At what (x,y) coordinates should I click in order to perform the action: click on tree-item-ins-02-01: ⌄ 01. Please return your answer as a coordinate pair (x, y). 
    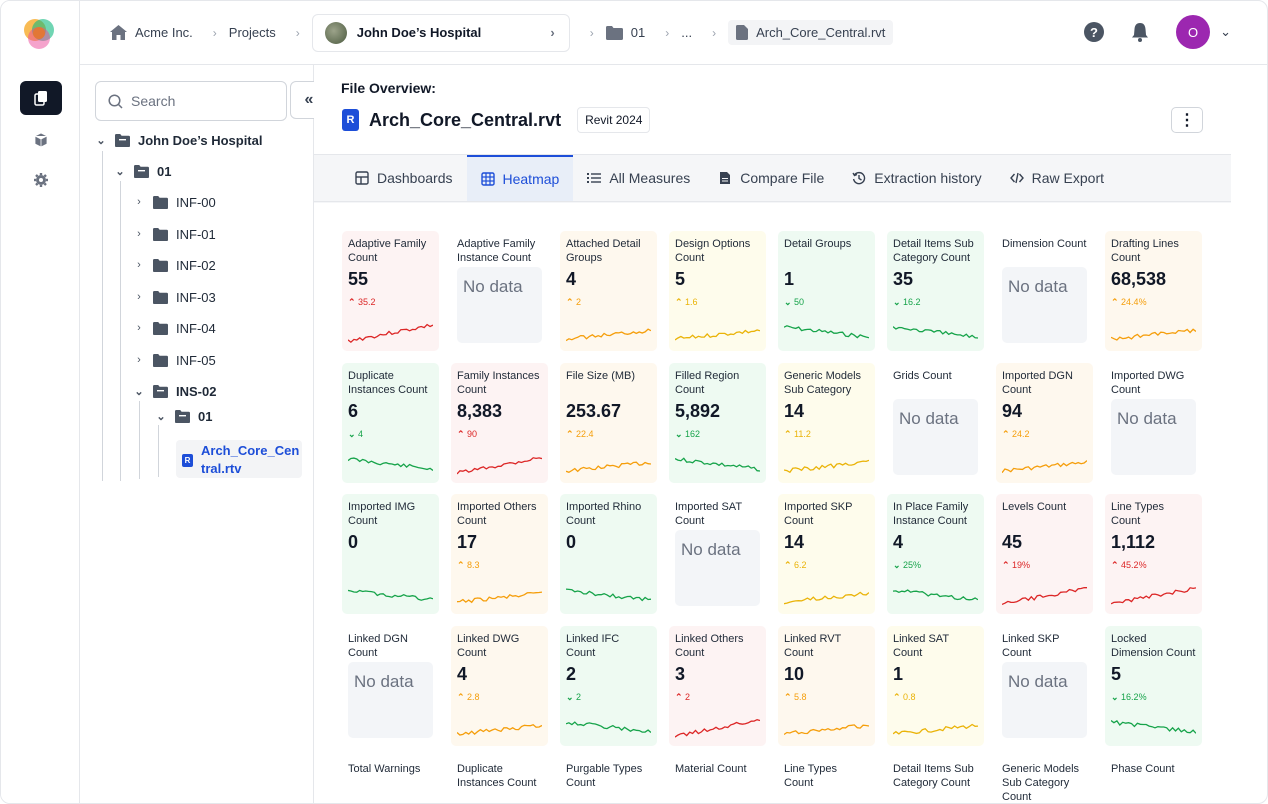
    Looking at the image, I should click on (183, 416).